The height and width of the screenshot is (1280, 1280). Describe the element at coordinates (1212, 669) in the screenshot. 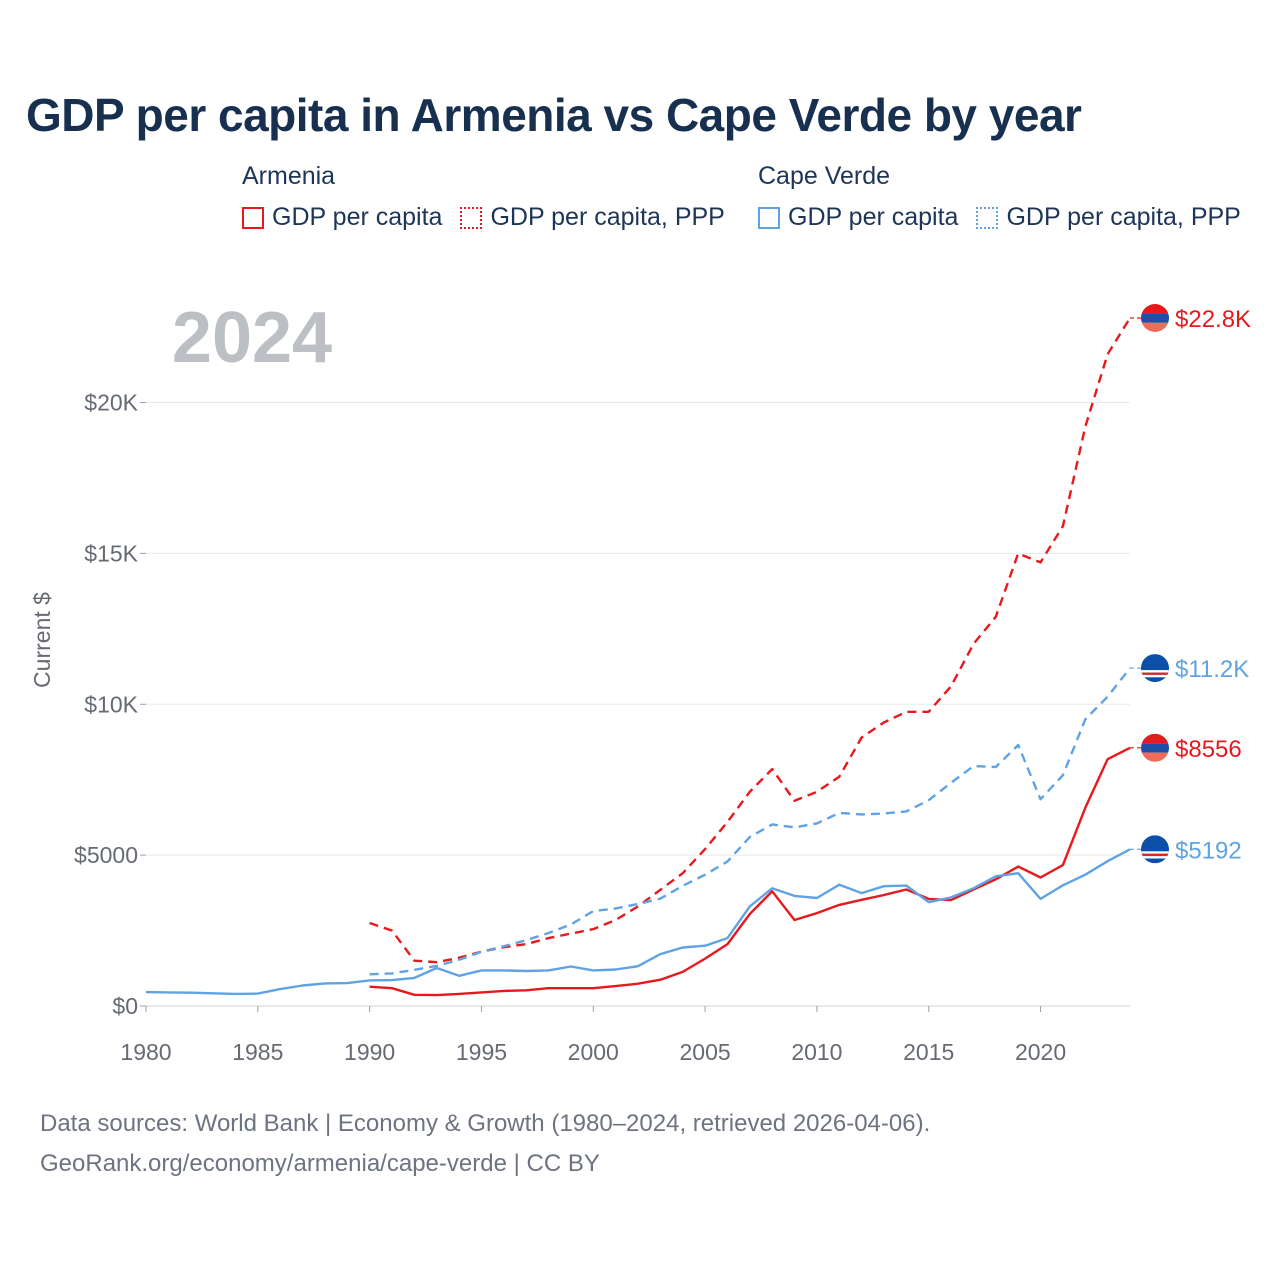

I see `series-end-label: $11.2K` at that location.